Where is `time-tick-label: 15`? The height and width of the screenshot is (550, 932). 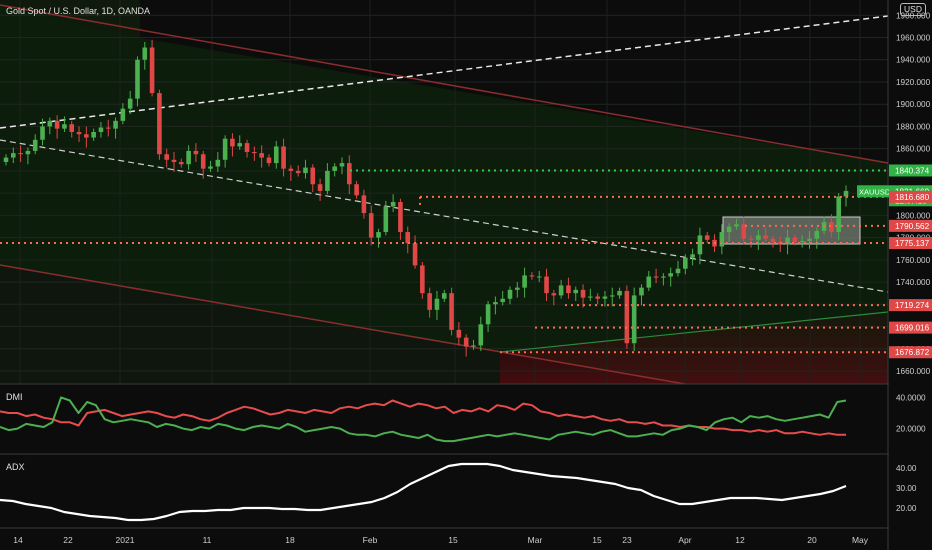
time-tick-label: 15 is located at coordinates (453, 540).